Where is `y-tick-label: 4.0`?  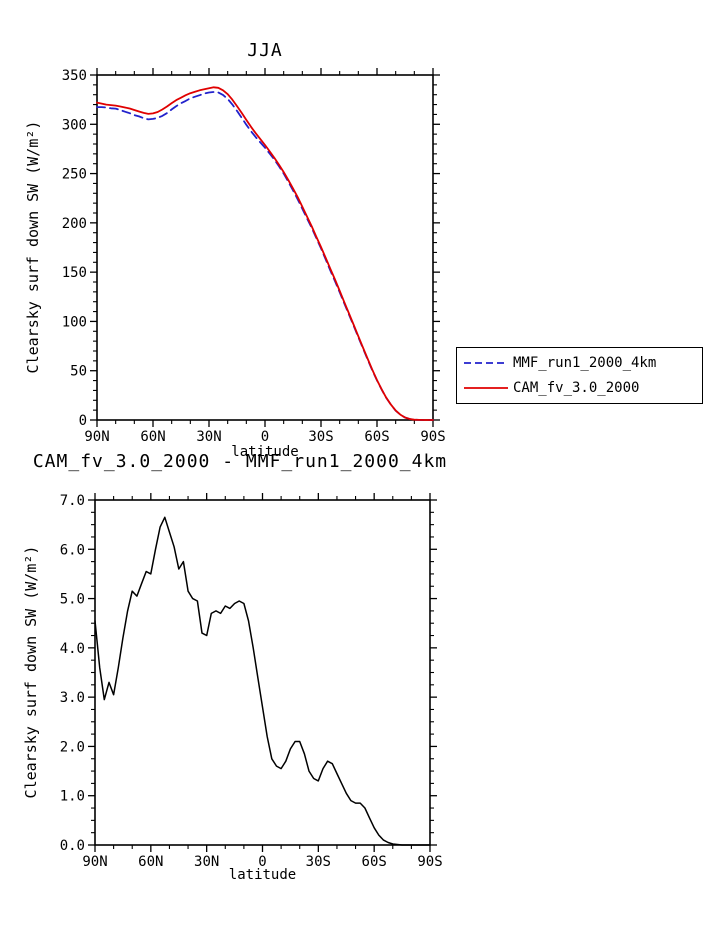
y-tick-label: 4.0 is located at coordinates (72, 649).